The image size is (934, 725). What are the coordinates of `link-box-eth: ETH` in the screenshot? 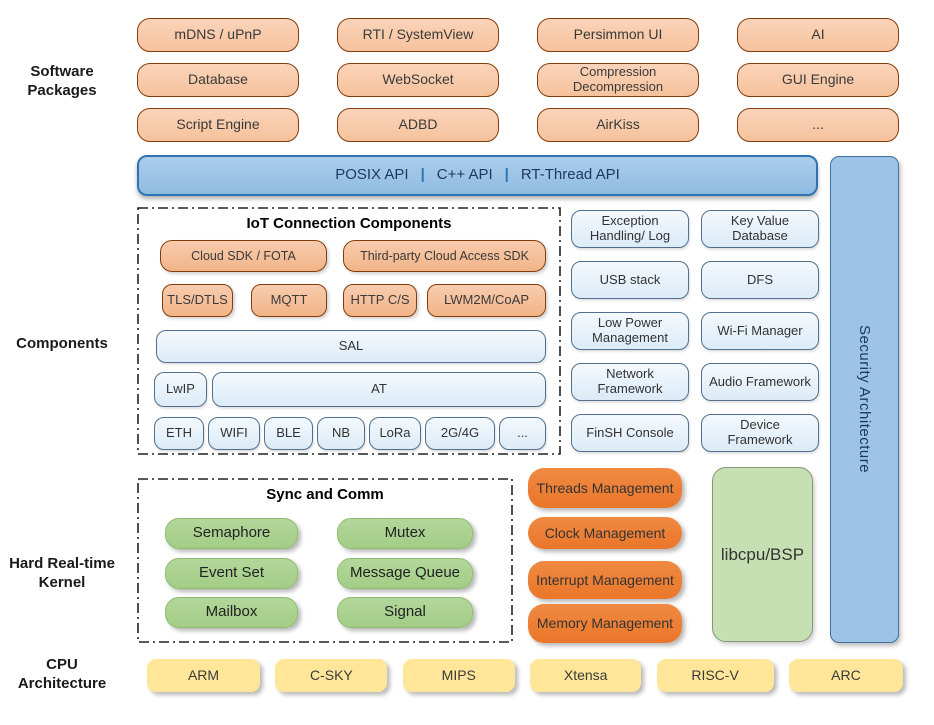 It's located at (179, 433).